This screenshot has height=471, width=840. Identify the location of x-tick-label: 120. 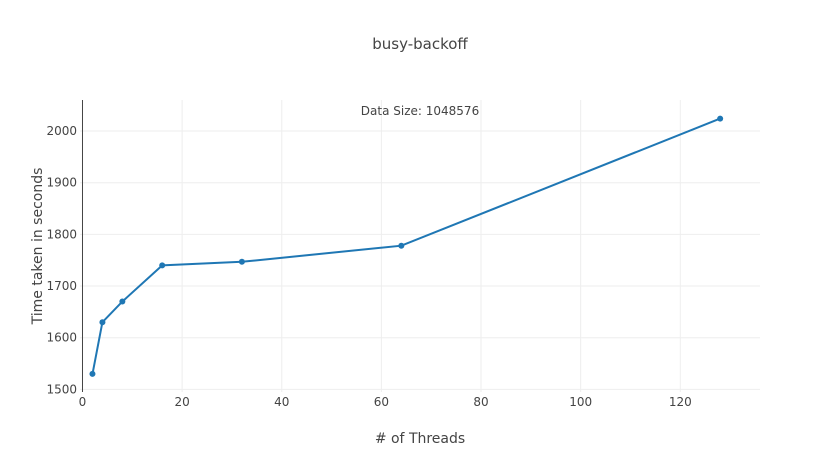
(680, 402).